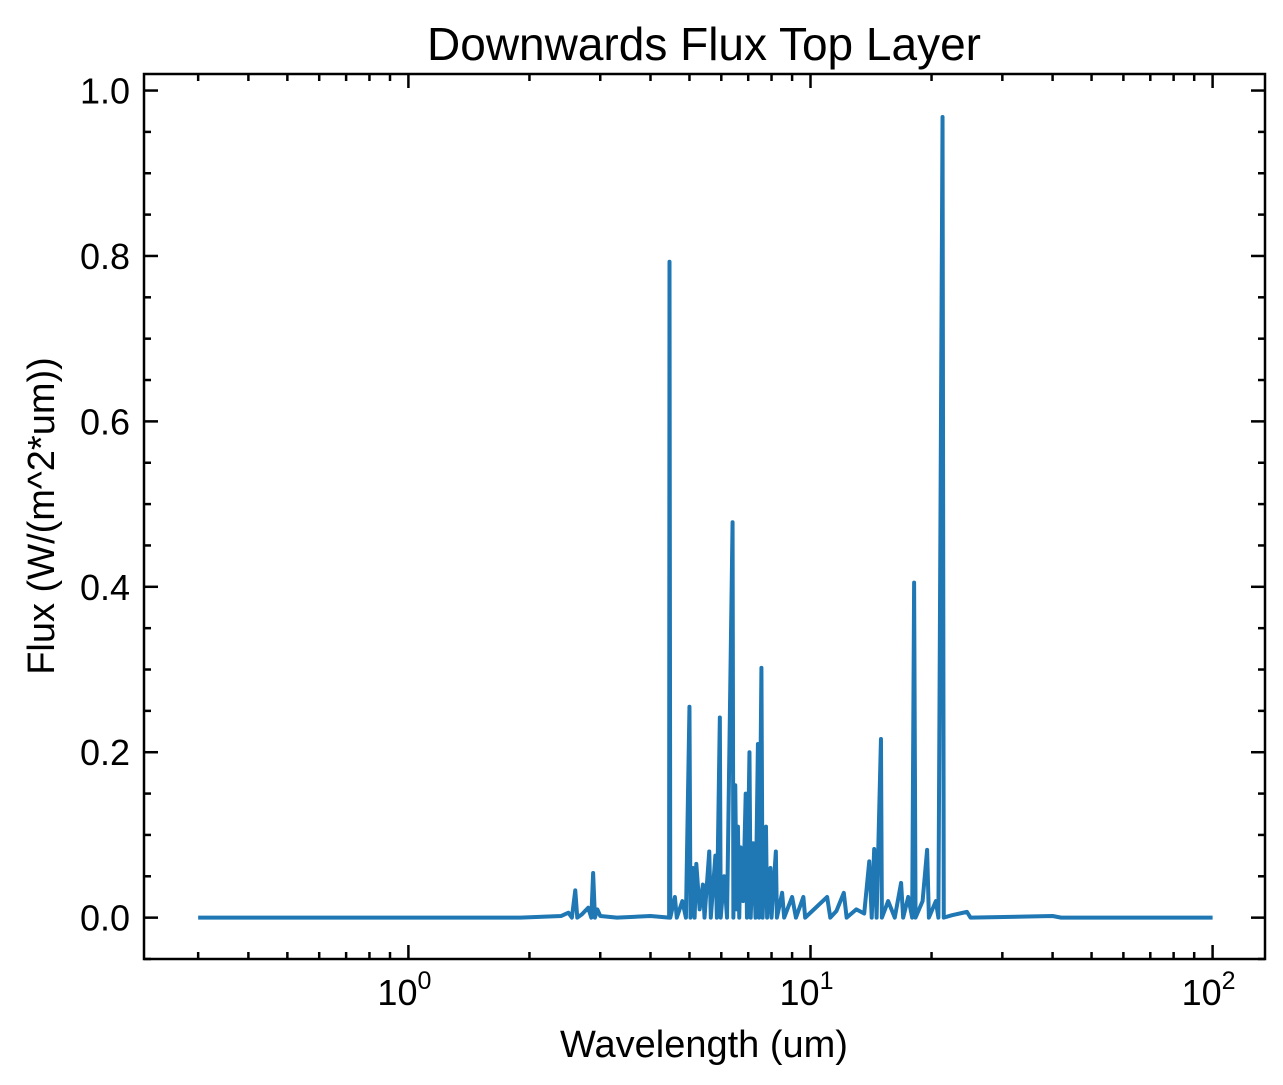 The height and width of the screenshot is (1085, 1283). Describe the element at coordinates (42, 516) in the screenshot. I see `y-axis-label: Flux (W/(m^2*um))` at that location.